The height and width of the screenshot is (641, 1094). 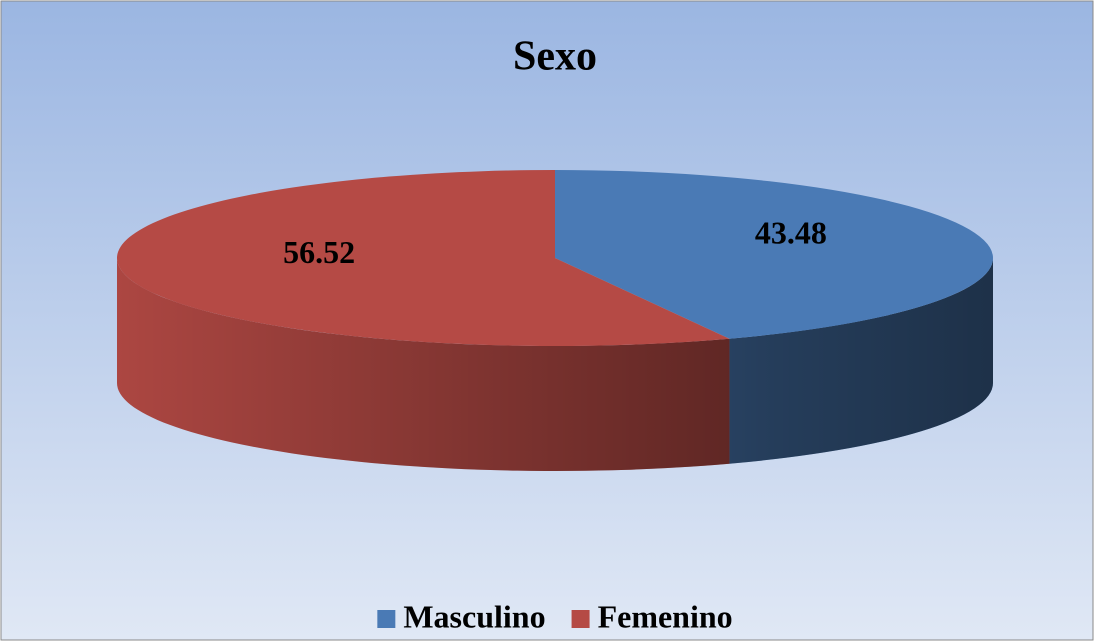 I want to click on legend-label: Masculino, so click(x=474, y=616).